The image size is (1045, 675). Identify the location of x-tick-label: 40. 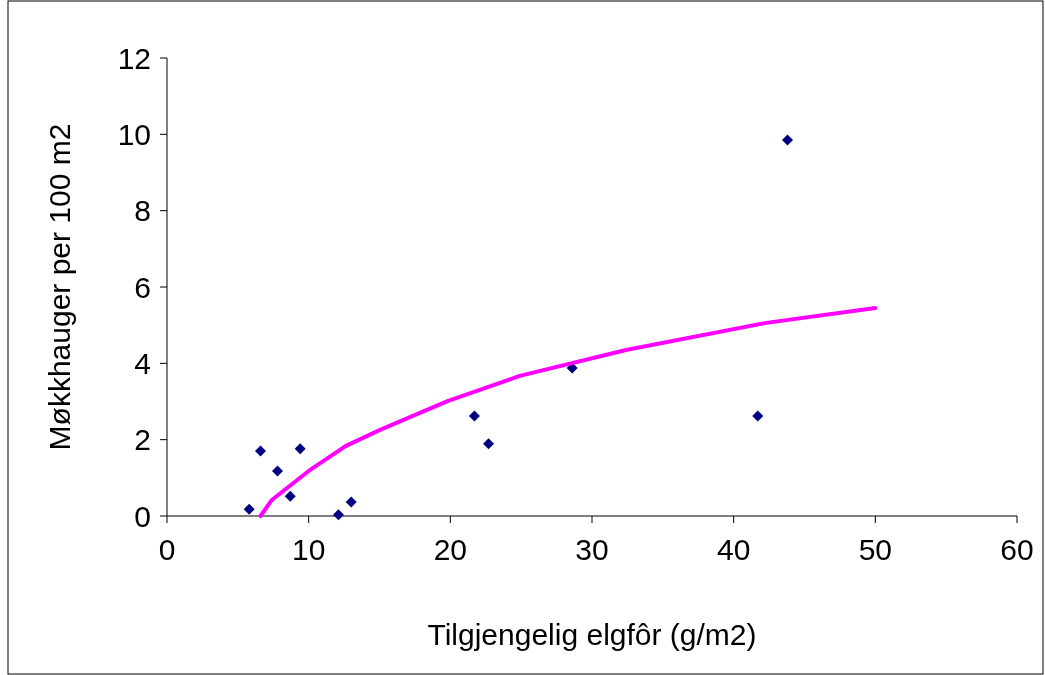
(733, 549).